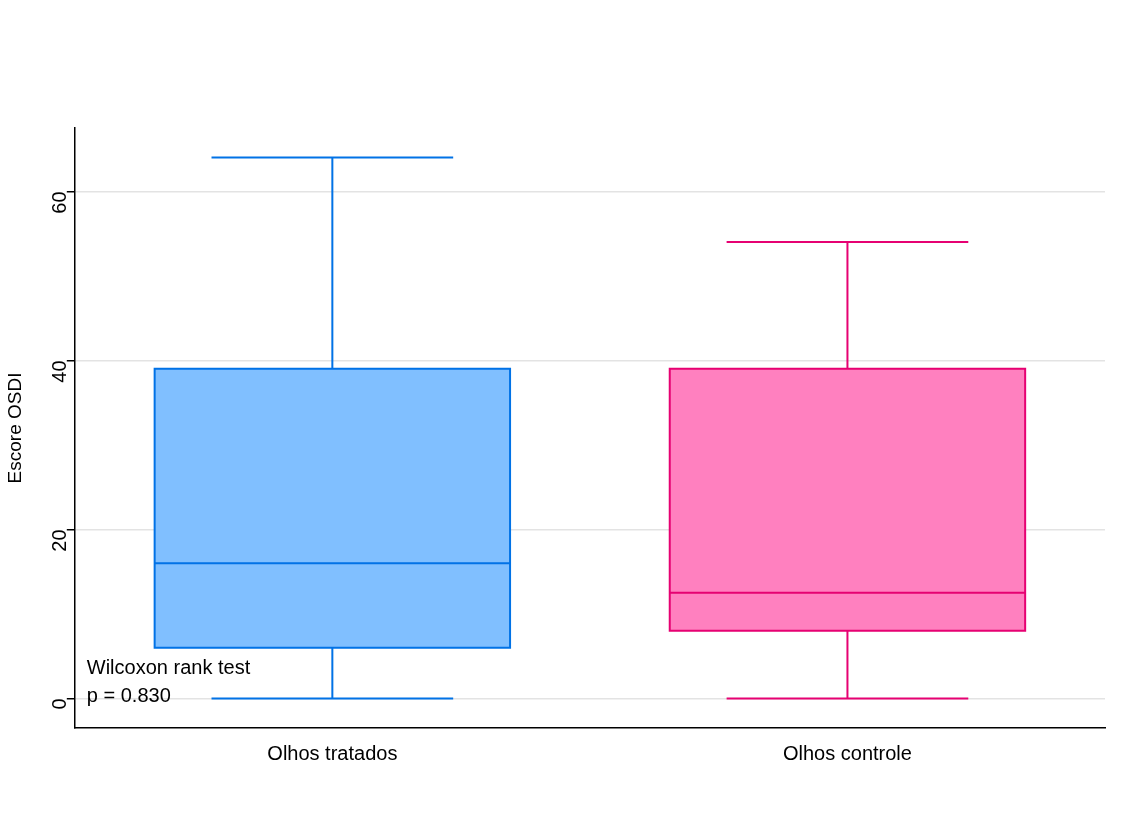 The width and height of the screenshot is (1130, 825). Describe the element at coordinates (168, 667) in the screenshot. I see `annotation: Wilcoxon rank test` at that location.